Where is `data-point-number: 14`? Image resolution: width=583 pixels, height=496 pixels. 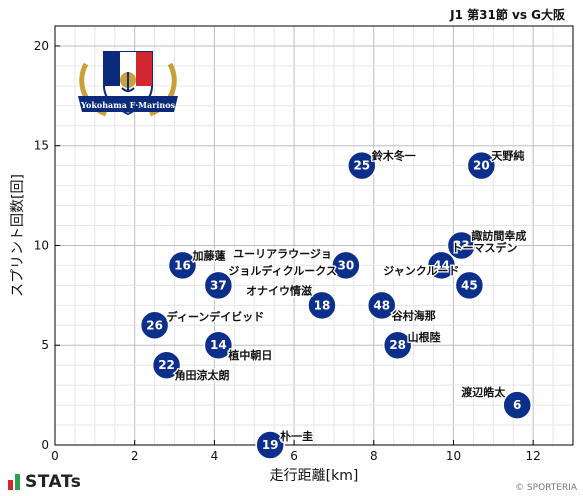 data-point-number: 14 is located at coordinates (218, 345).